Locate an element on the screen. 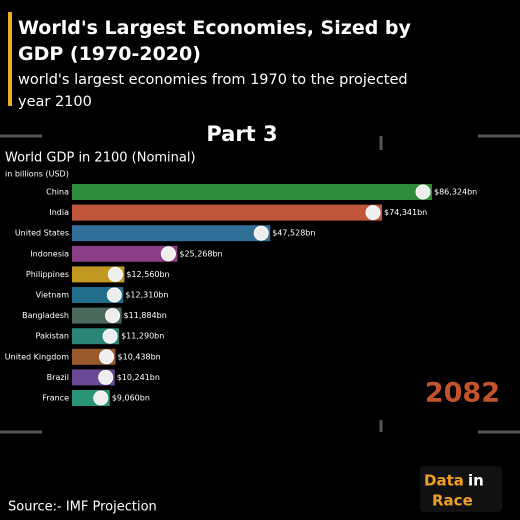  logo-text: in is located at coordinates (476, 481).